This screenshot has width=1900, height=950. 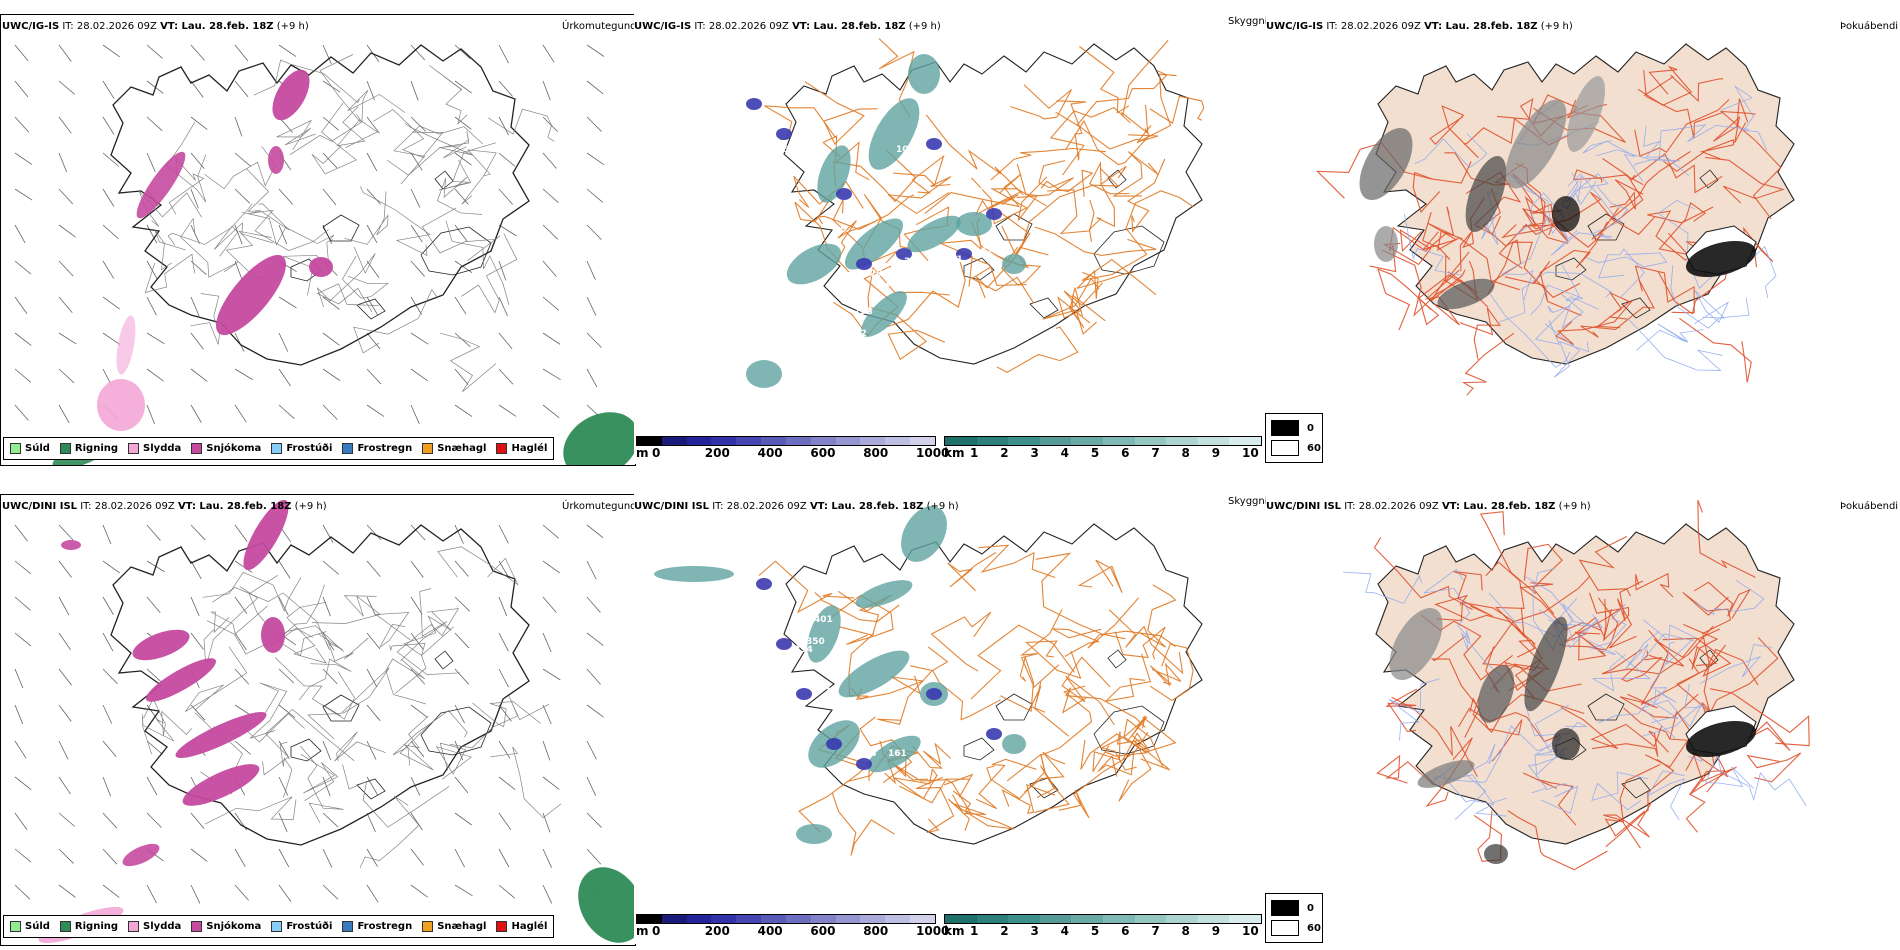 I want to click on valid-time: VT: Lau. 28.feb. 18Z, so click(x=849, y=26).